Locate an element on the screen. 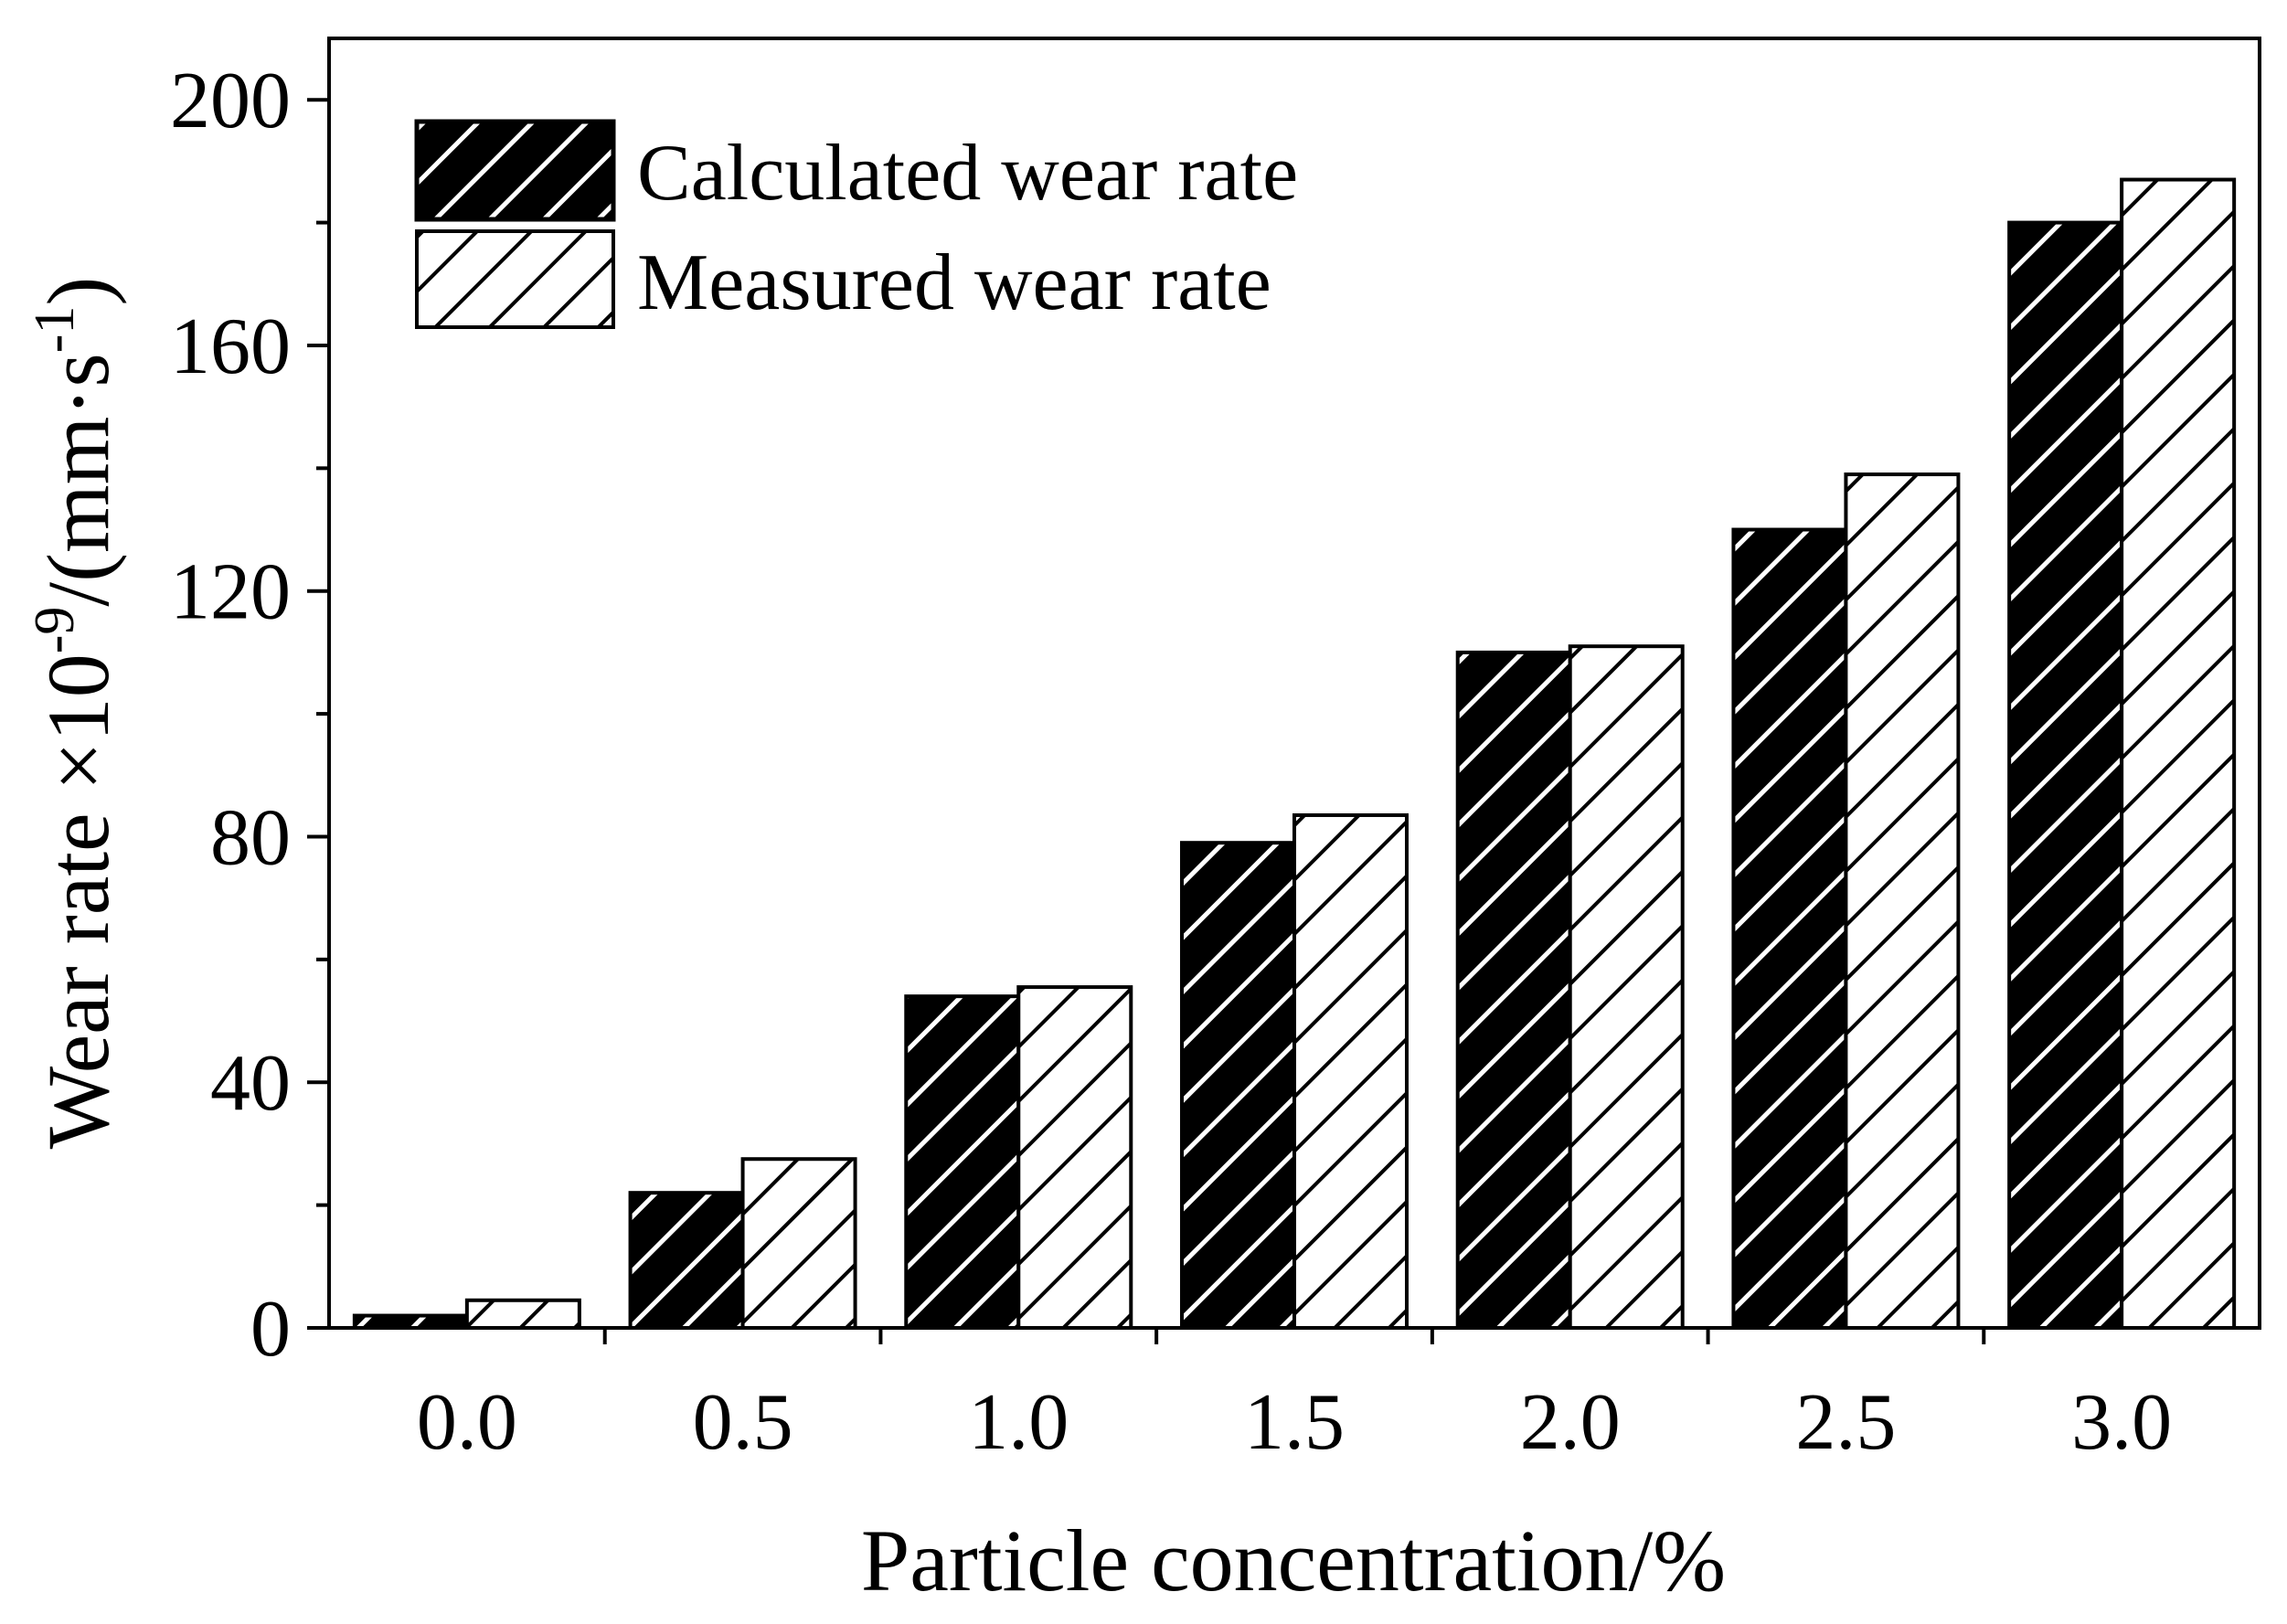 Image resolution: width=2287 pixels, height=1624 pixels. y-tick-label: 40 is located at coordinates (250, 1083).